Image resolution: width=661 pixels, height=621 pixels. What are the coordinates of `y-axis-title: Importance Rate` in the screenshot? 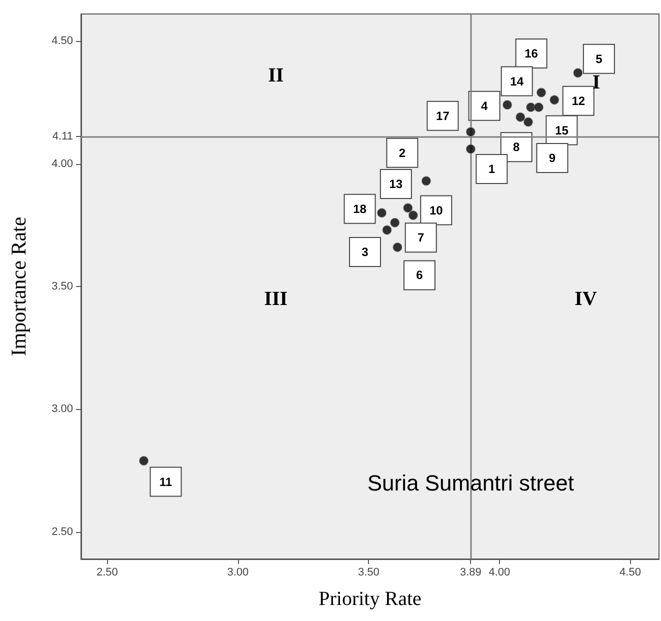 It's located at (18, 286).